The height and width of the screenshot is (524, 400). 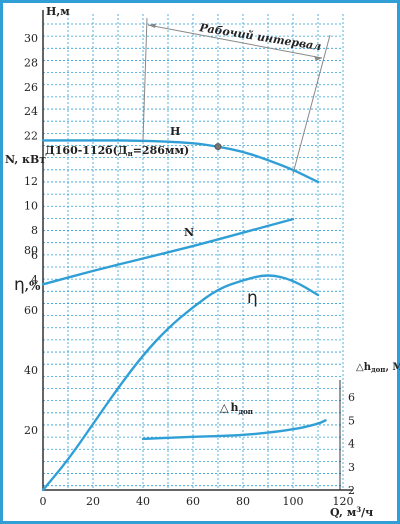 I want to click on operating-point, so click(x=218, y=147).